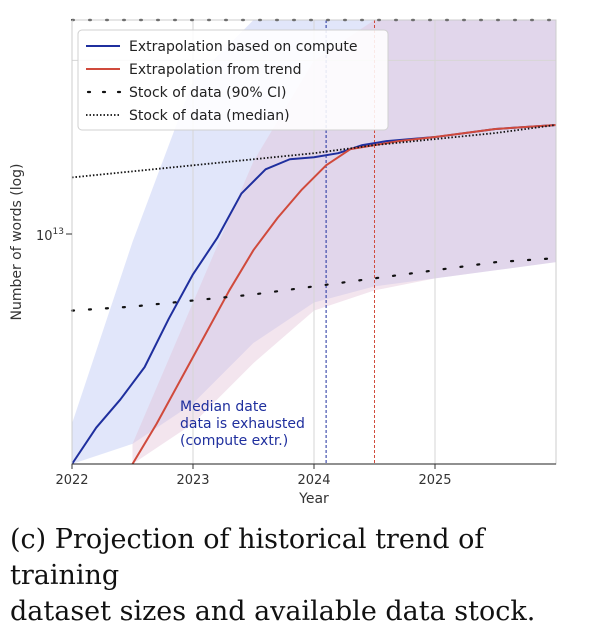  I want to click on legend-box, so click(233, 80).